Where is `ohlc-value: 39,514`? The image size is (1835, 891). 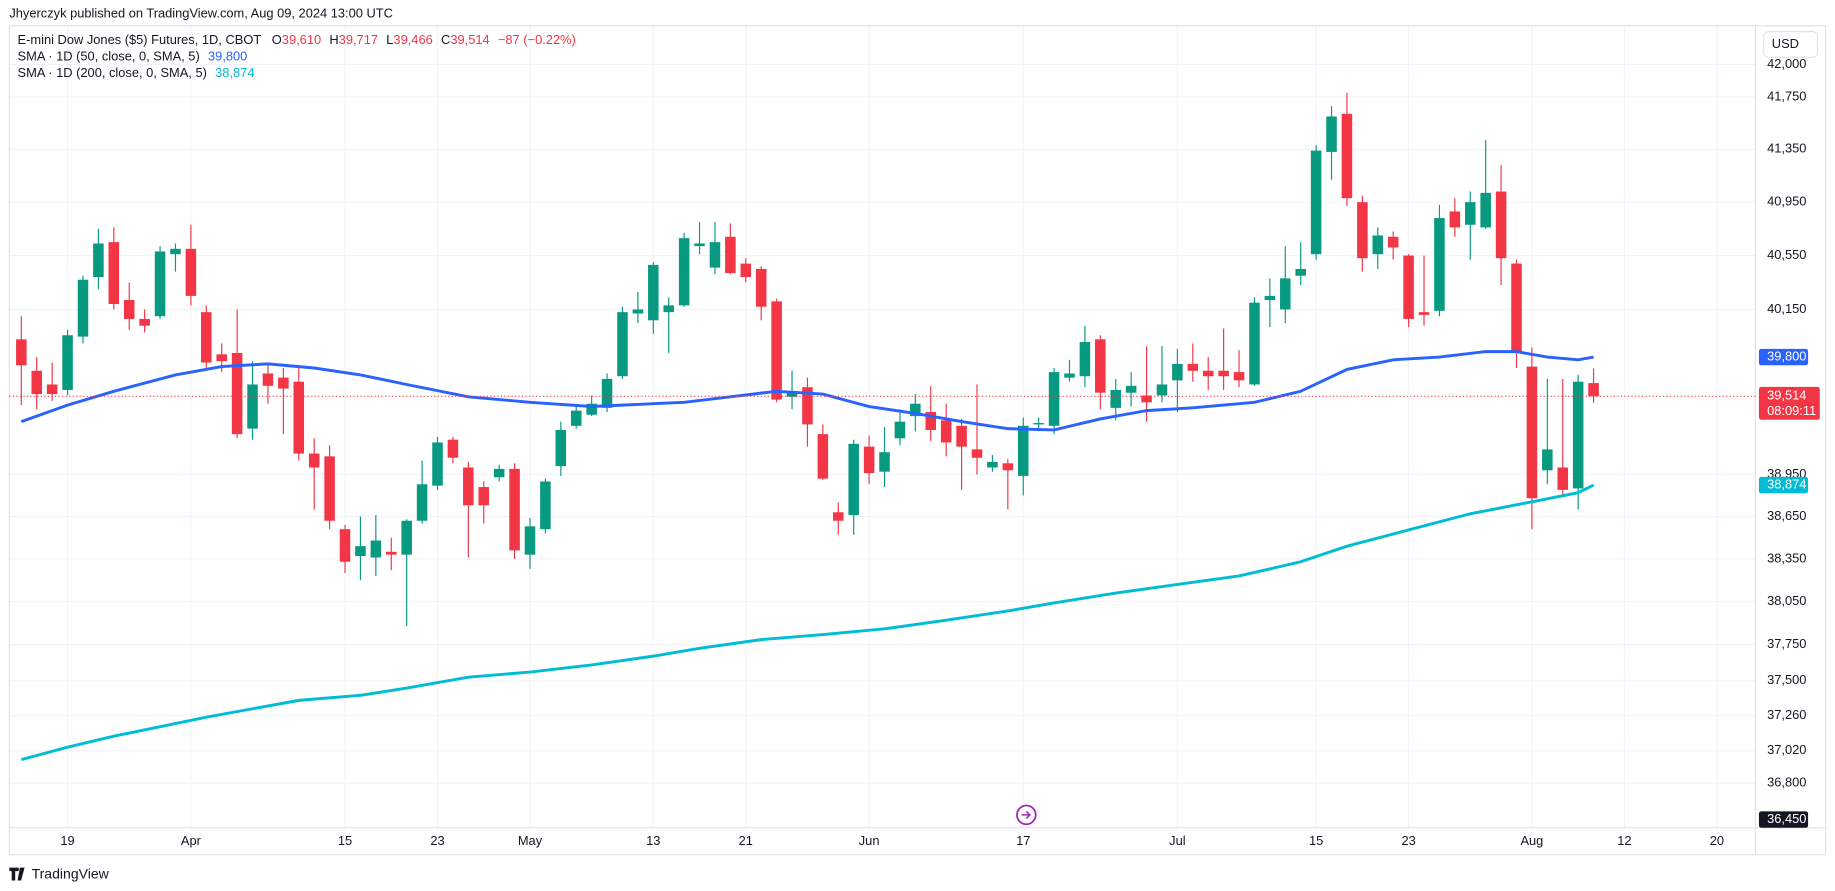
ohlc-value: 39,514 is located at coordinates (469, 39).